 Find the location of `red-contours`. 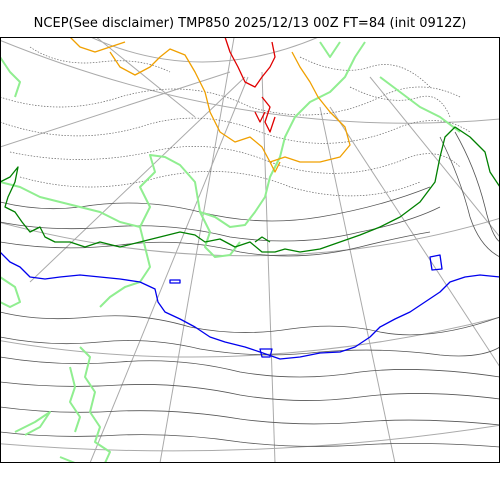

red-contours is located at coordinates (250, 85).